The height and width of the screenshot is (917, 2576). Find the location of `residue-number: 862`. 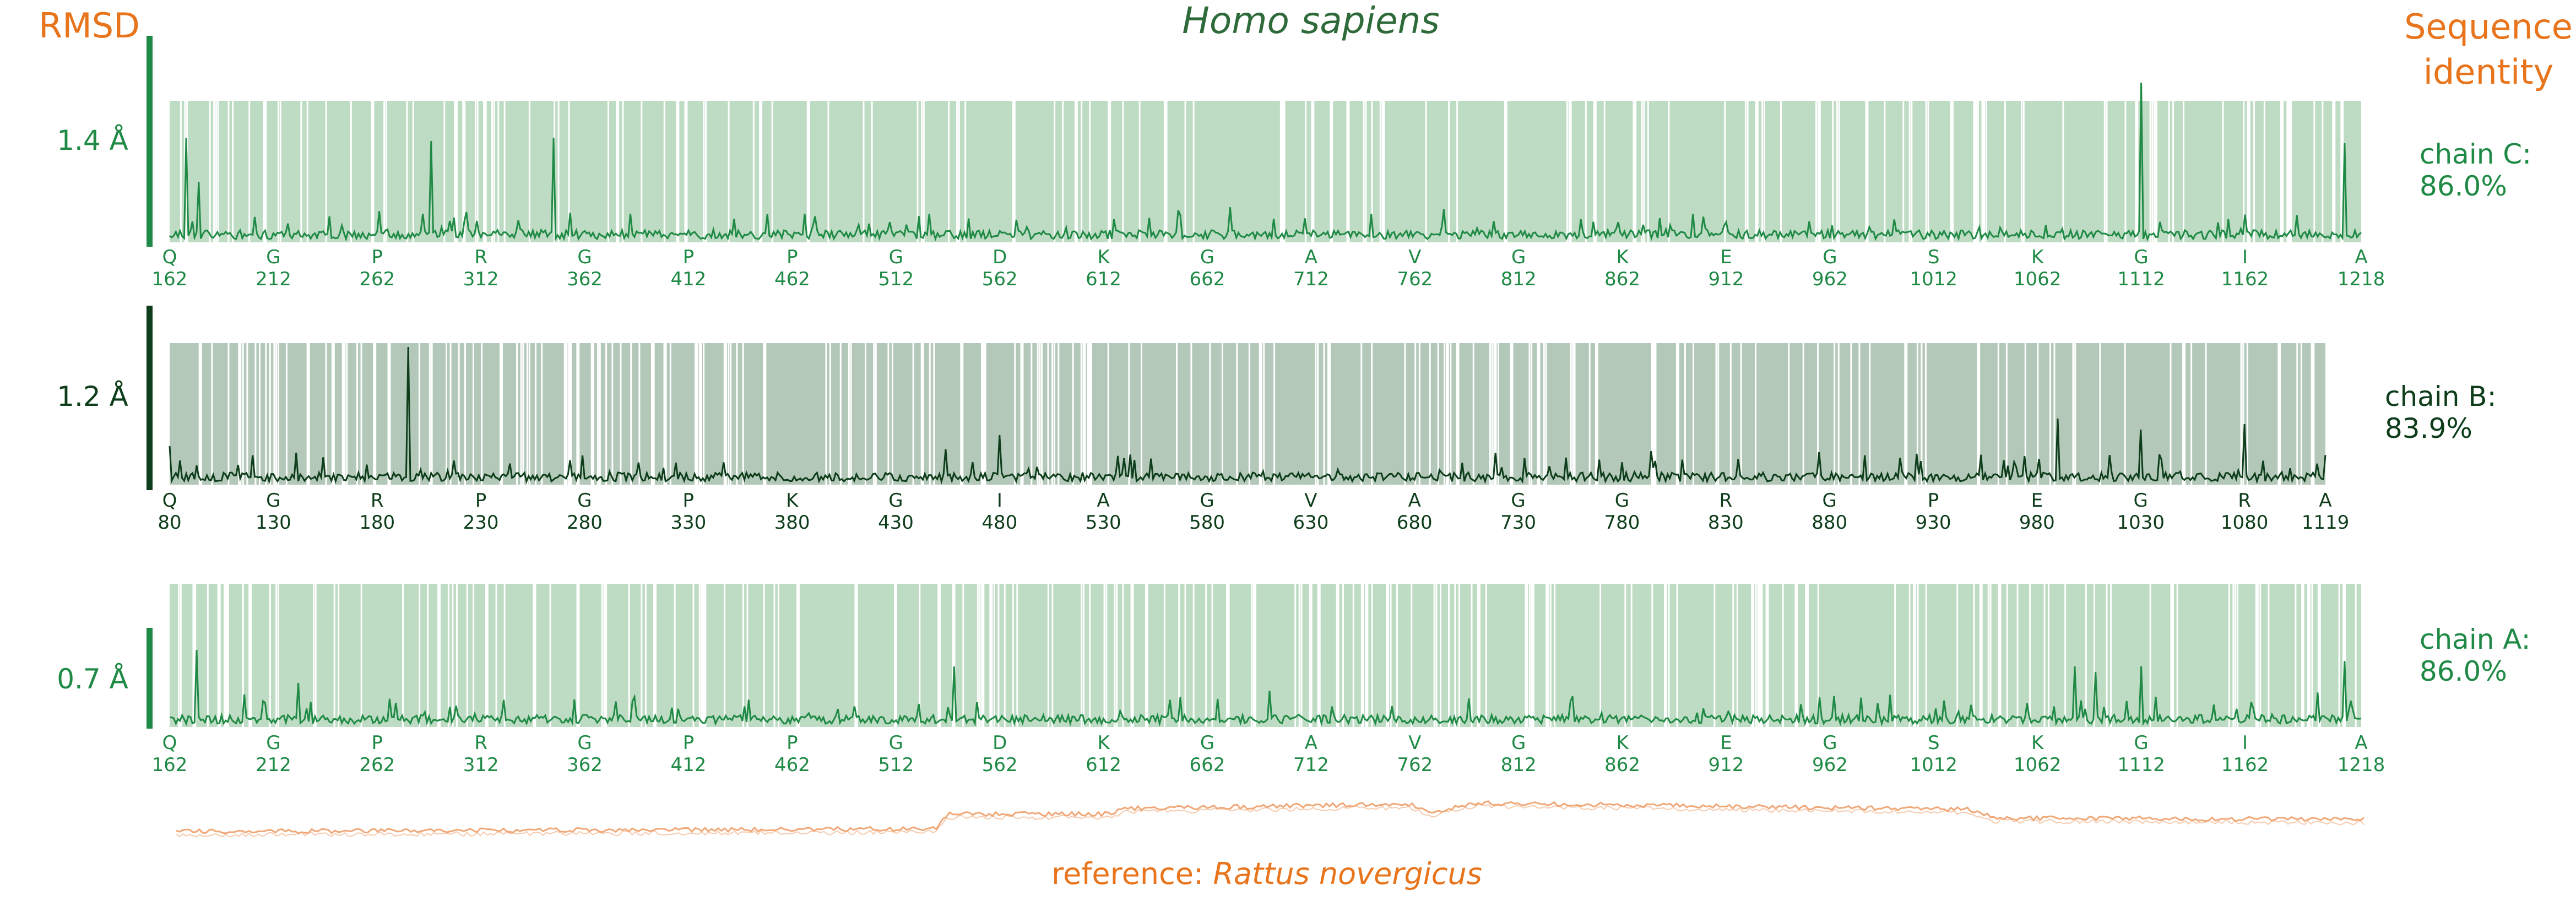

residue-number: 862 is located at coordinates (1622, 765).